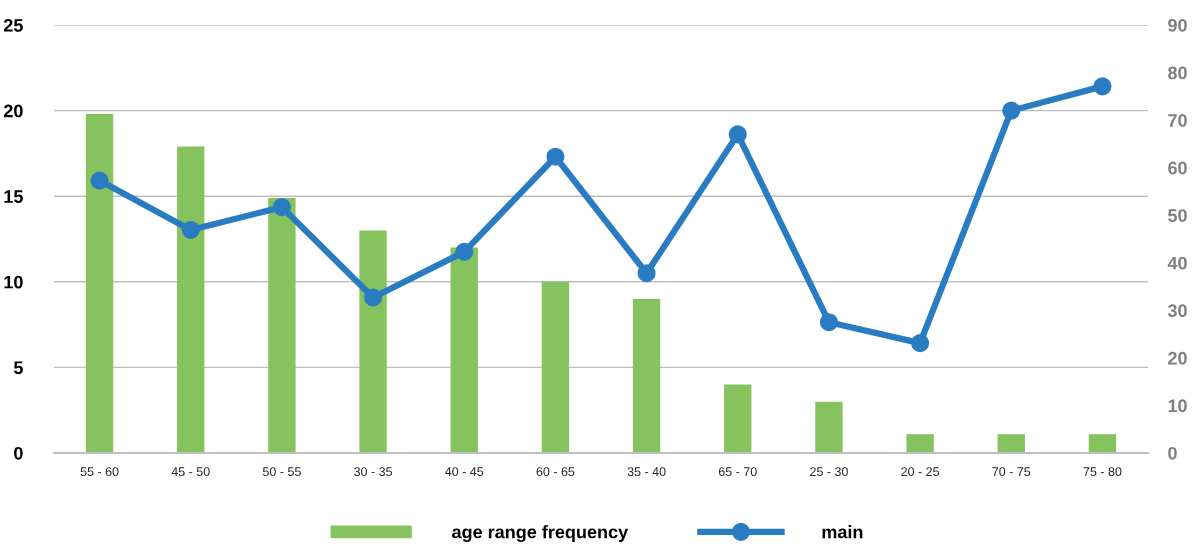 This screenshot has width=1194, height=550. I want to click on legend-label: age range frequency, so click(540, 533).